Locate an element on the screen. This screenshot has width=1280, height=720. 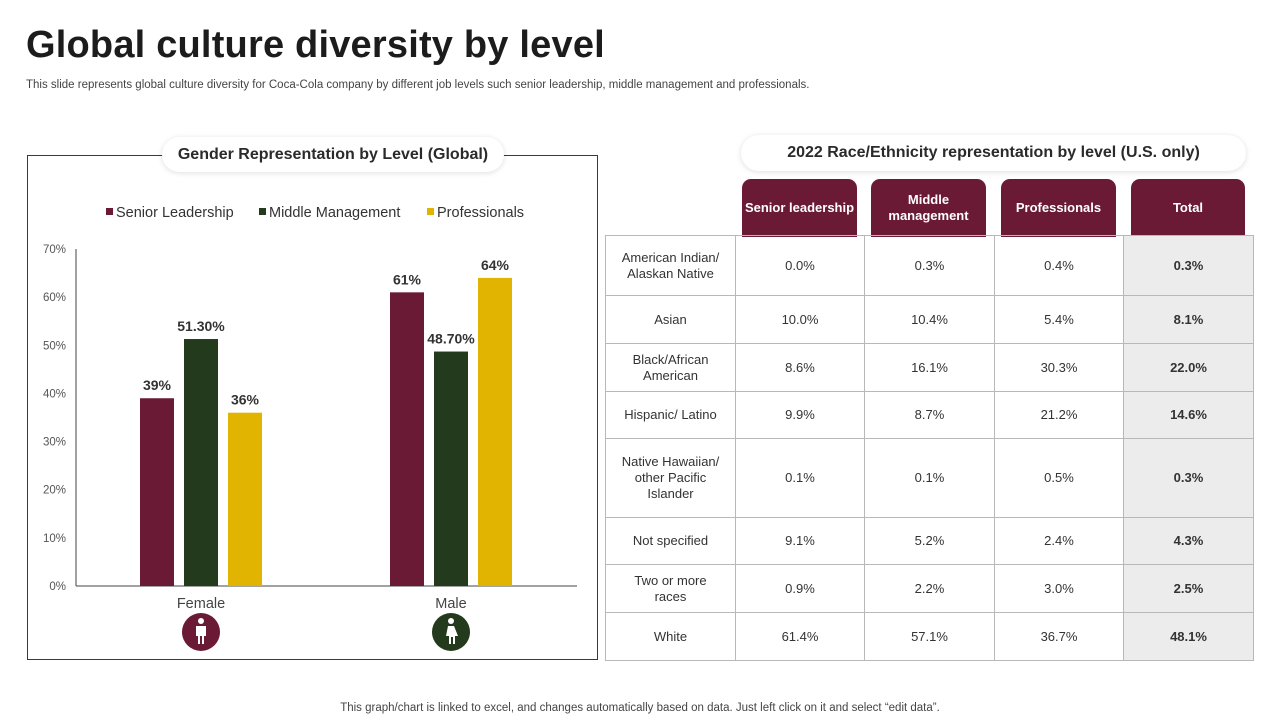
table-cell: 9.1% is located at coordinates (800, 541).